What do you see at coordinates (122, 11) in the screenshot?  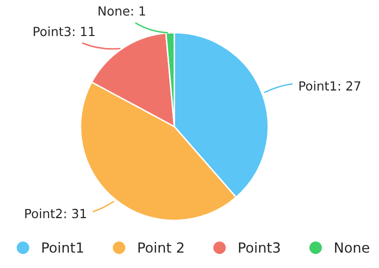 I see `data-label: None: 1` at bounding box center [122, 11].